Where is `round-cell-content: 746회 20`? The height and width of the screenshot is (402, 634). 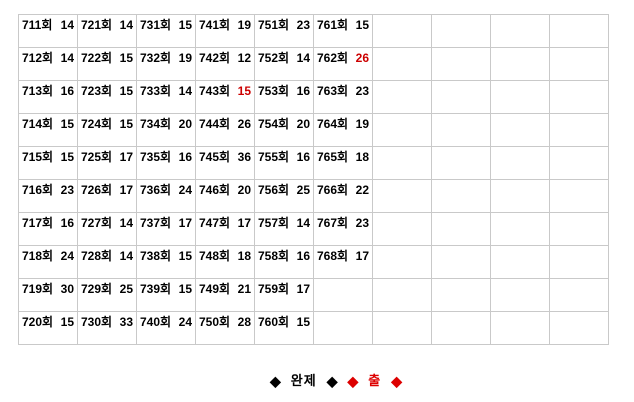 round-cell-content: 746회 20 is located at coordinates (225, 190).